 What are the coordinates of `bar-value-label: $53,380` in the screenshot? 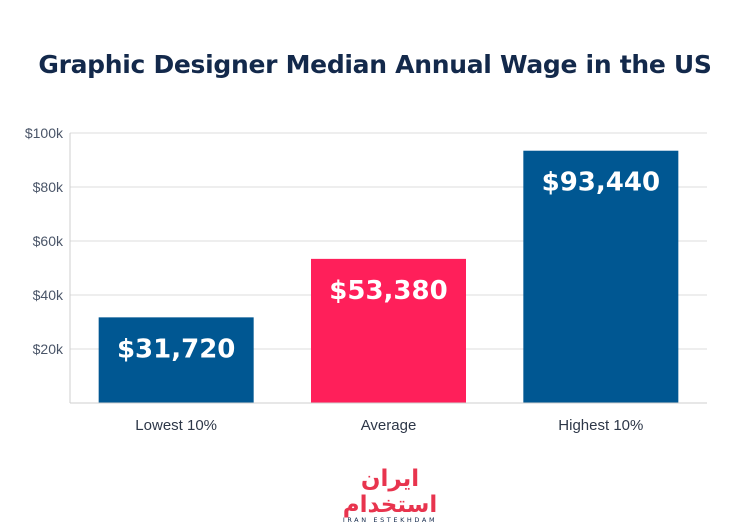 It's located at (388, 291).